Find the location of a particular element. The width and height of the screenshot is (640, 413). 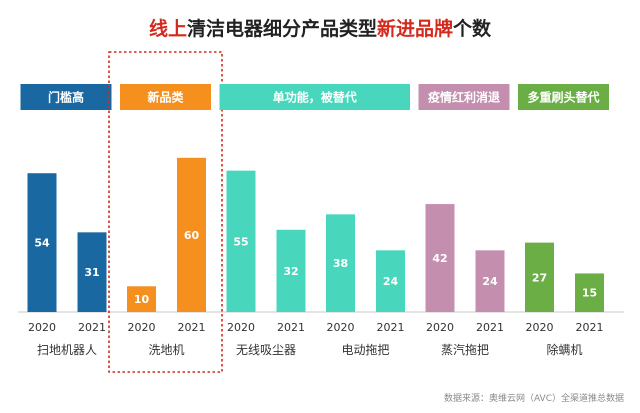

bar-1-0-2021 is located at coordinates (191, 234).